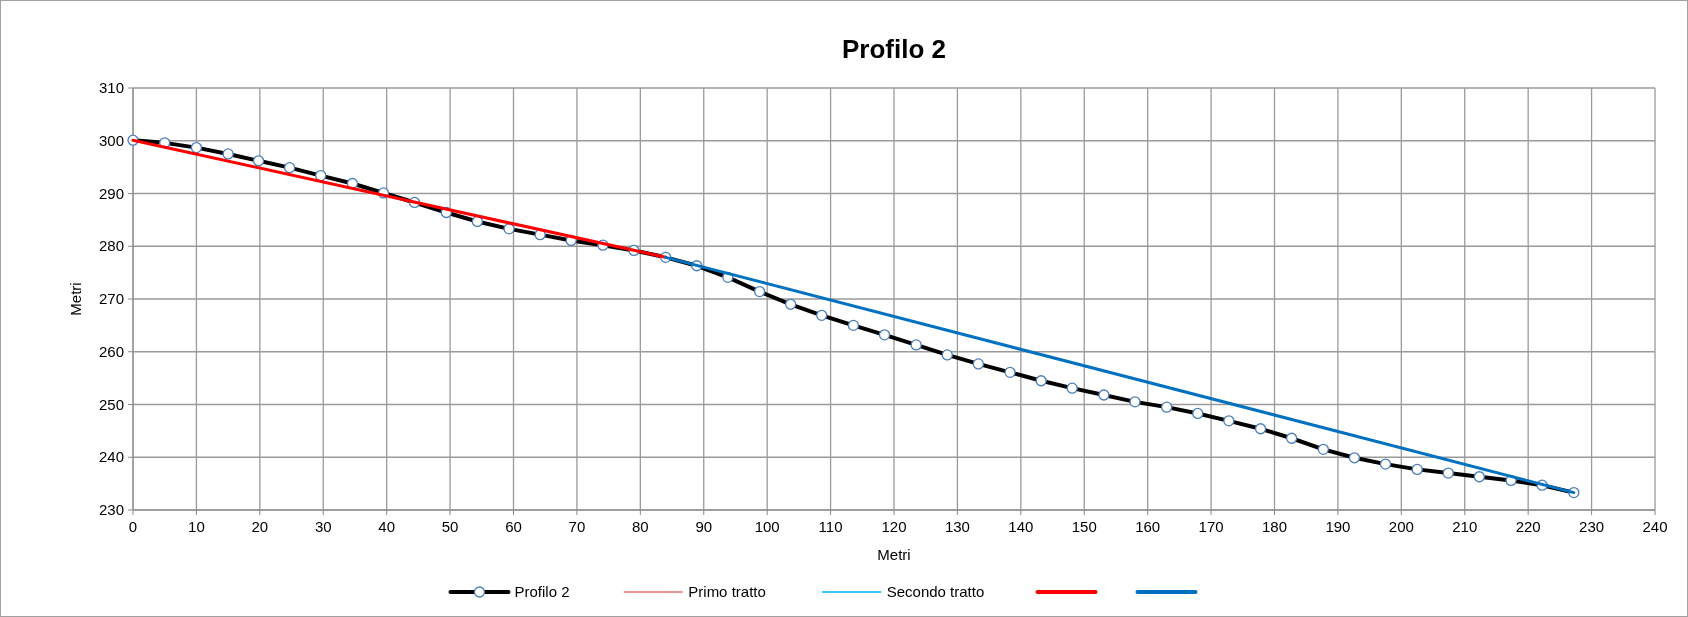 This screenshot has width=1688, height=617. I want to click on legend-label: Profilo 2, so click(542, 591).